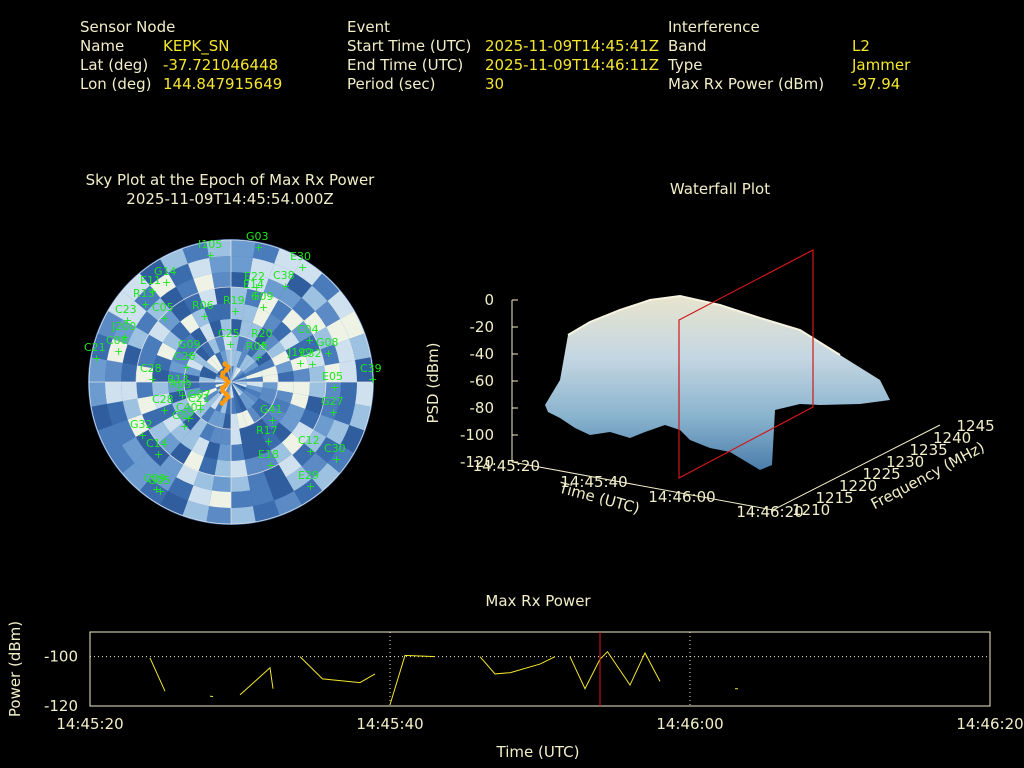  Describe the element at coordinates (254, 276) in the screenshot. I see `satellite-label: E22` at that location.